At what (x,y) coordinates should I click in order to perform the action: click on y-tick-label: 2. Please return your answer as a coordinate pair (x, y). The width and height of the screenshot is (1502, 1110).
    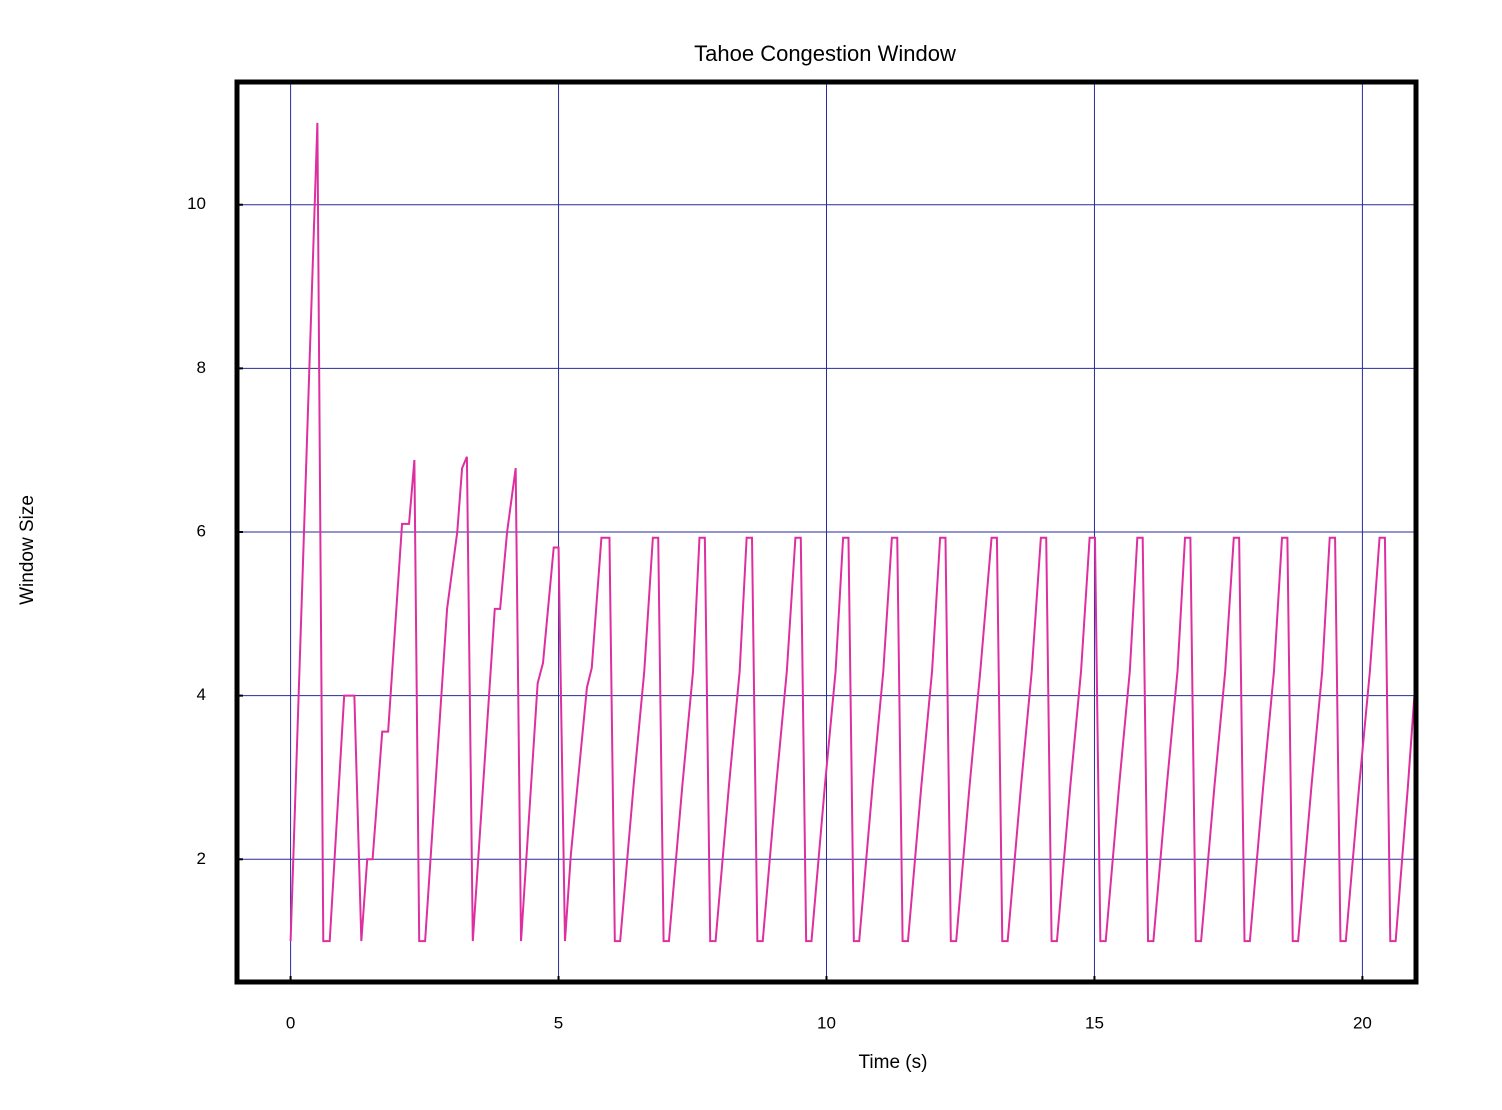
    Looking at the image, I should click on (201, 858).